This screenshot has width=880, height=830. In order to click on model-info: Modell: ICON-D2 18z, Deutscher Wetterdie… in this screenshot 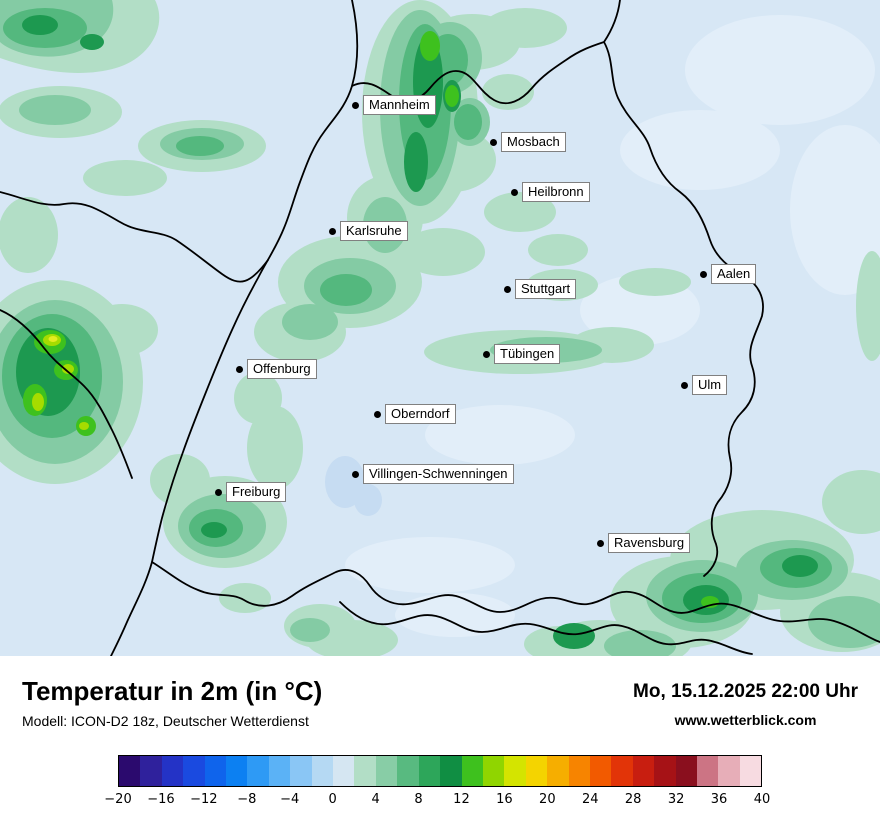, I will do `click(165, 721)`.